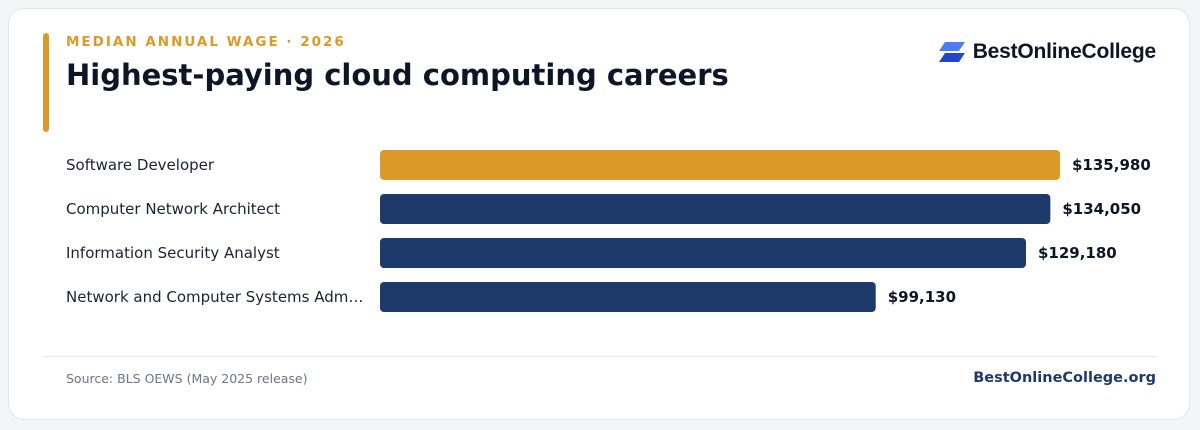 Image resolution: width=1200 pixels, height=430 pixels. Describe the element at coordinates (600, 356) in the screenshot. I see `footer-divider` at that location.